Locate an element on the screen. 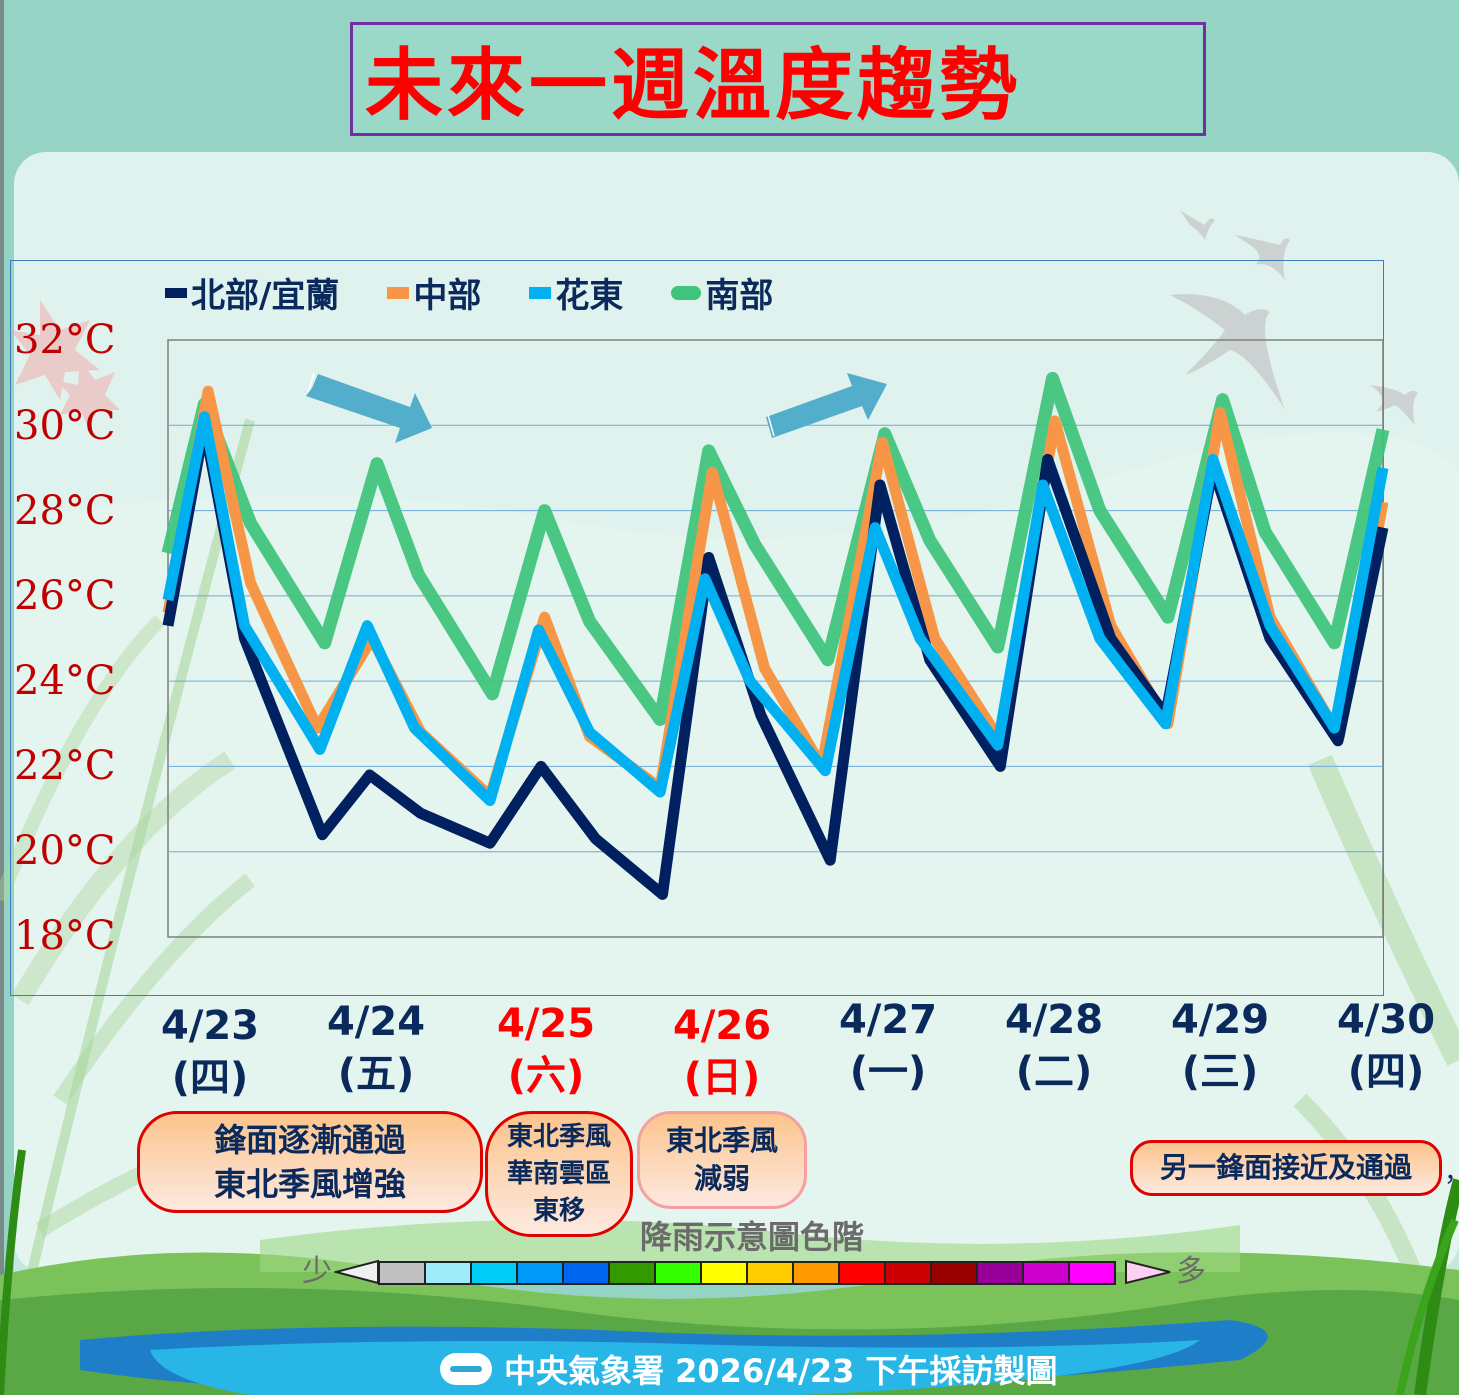  x-tick-day: 4/23 (四) is located at coordinates (210, 1052).